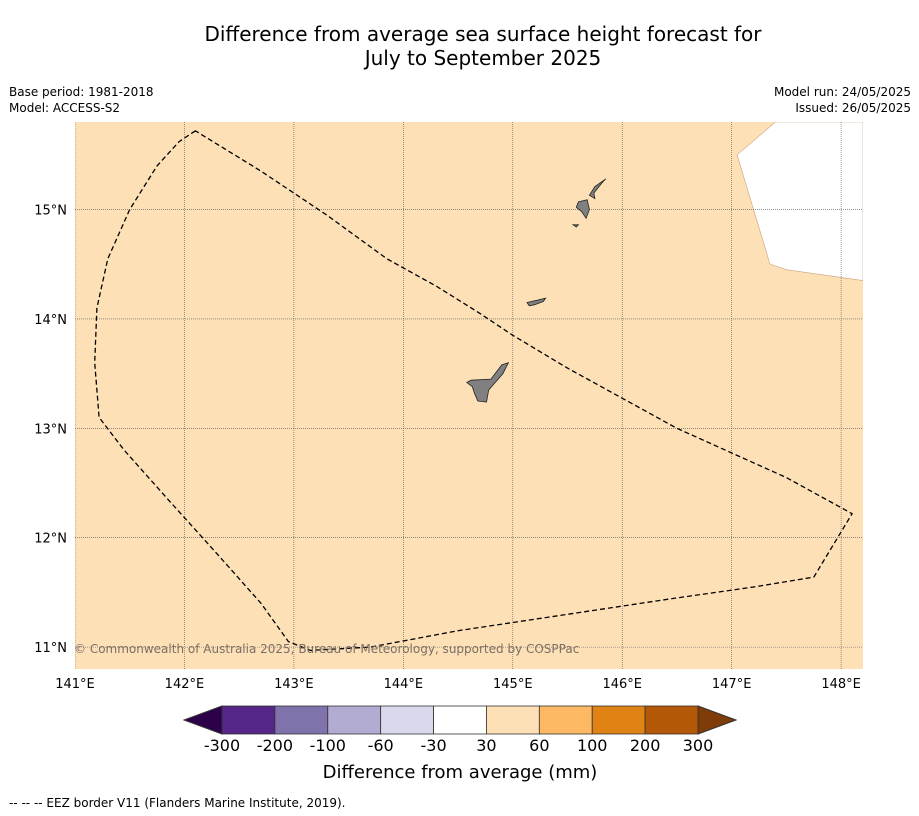 This screenshot has width=919, height=816. Describe the element at coordinates (732, 684) in the screenshot. I see `lon-label: 147°E` at that location.